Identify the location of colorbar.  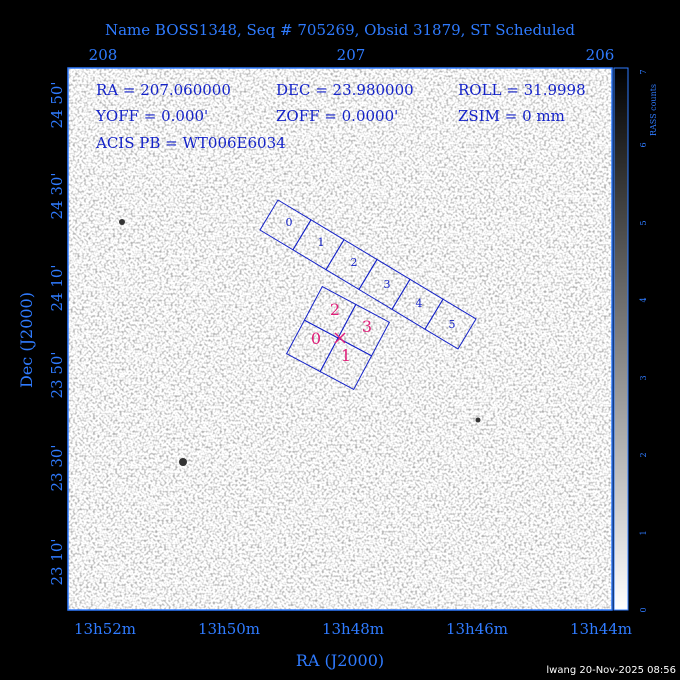
(621, 339).